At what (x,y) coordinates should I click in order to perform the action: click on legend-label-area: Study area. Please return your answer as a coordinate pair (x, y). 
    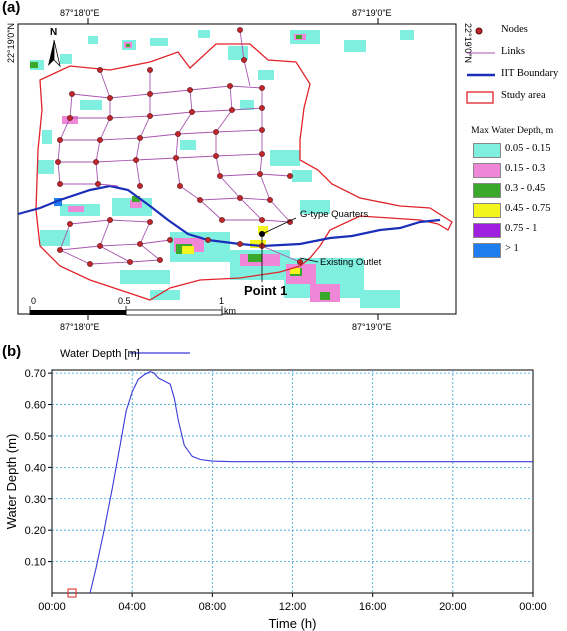
    Looking at the image, I should click on (523, 95).